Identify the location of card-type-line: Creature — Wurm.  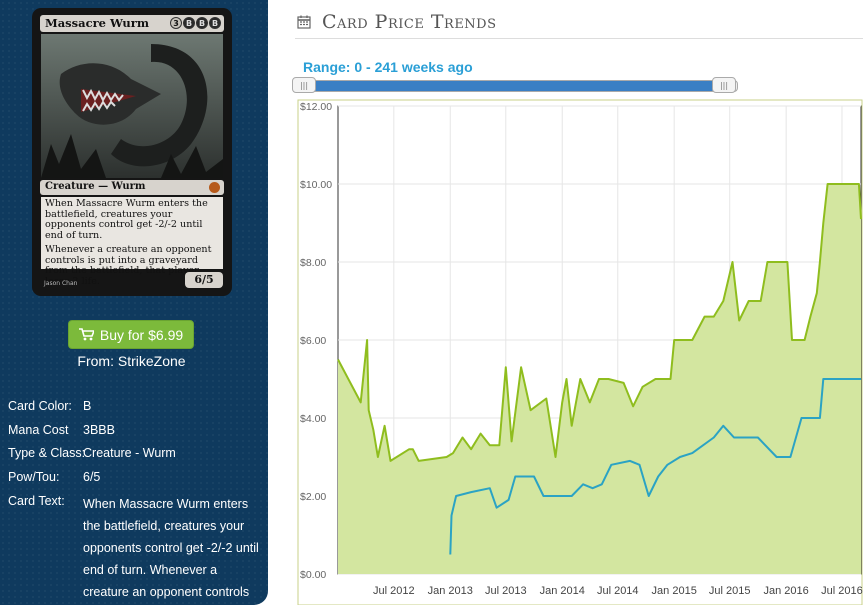
(95, 186).